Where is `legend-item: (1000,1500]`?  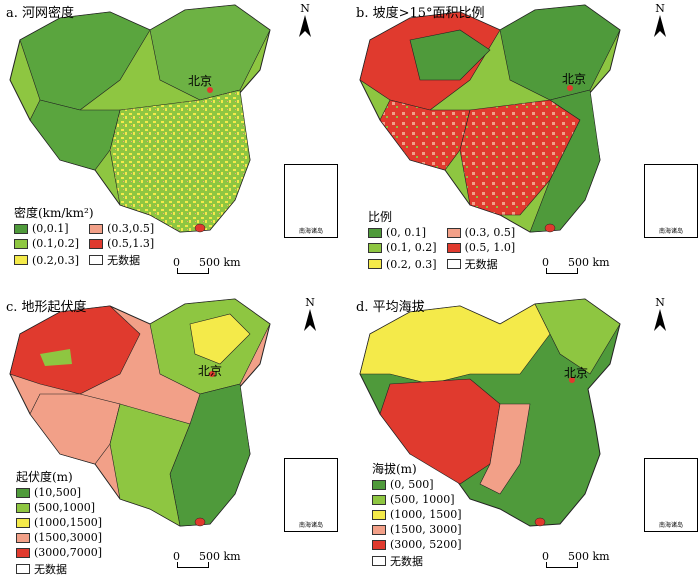
legend-item: (1000,1500] is located at coordinates (59, 522).